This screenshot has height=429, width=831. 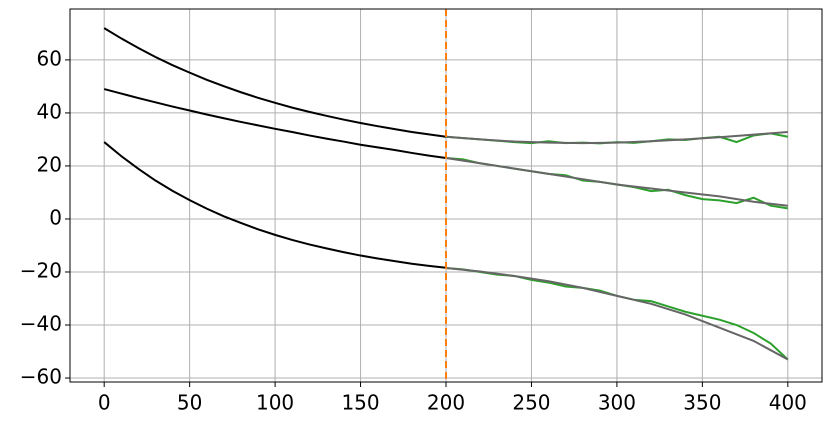 What do you see at coordinates (41, 270) in the screenshot?
I see `y-tick-label: −20` at bounding box center [41, 270].